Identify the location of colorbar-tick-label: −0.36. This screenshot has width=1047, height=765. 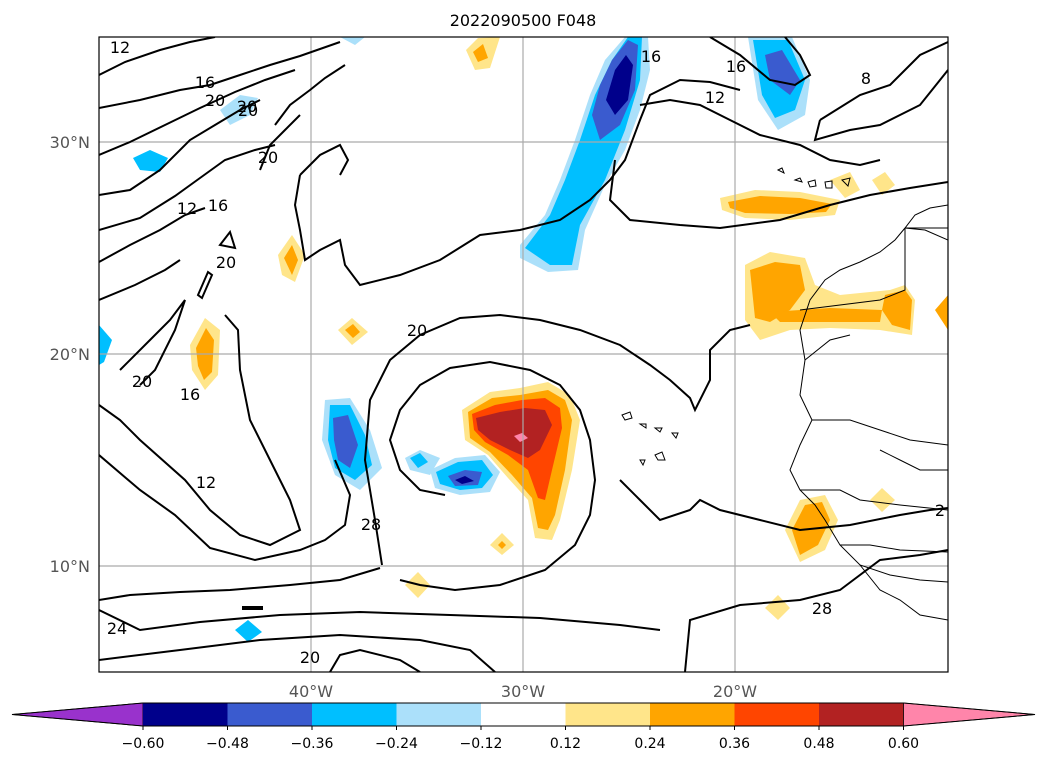
(312, 744).